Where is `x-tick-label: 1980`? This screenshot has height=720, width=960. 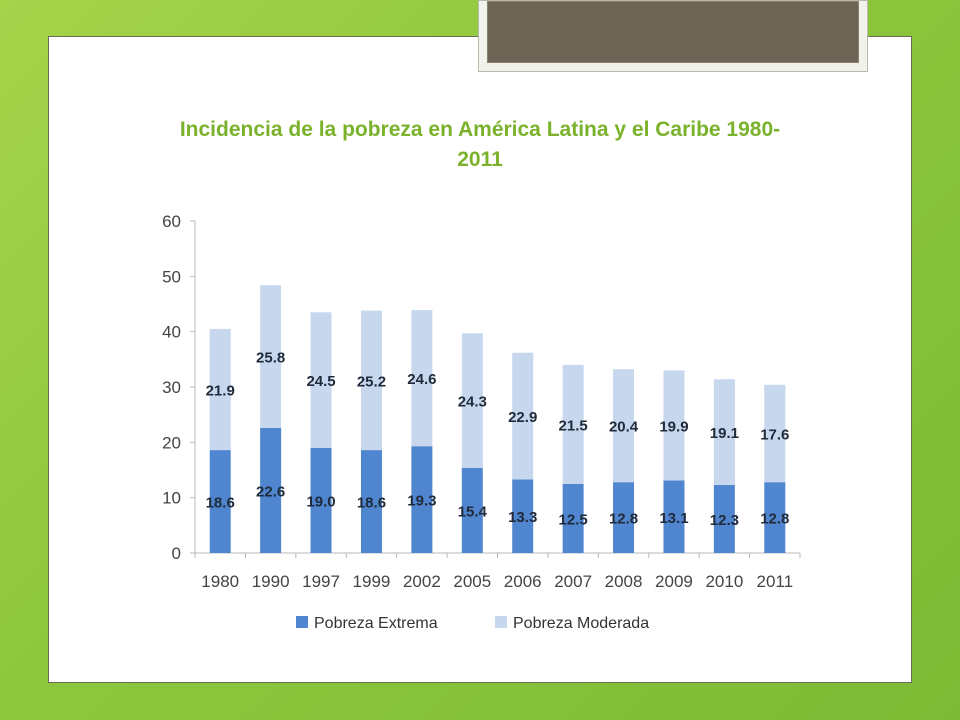 x-tick-label: 1980 is located at coordinates (220, 581).